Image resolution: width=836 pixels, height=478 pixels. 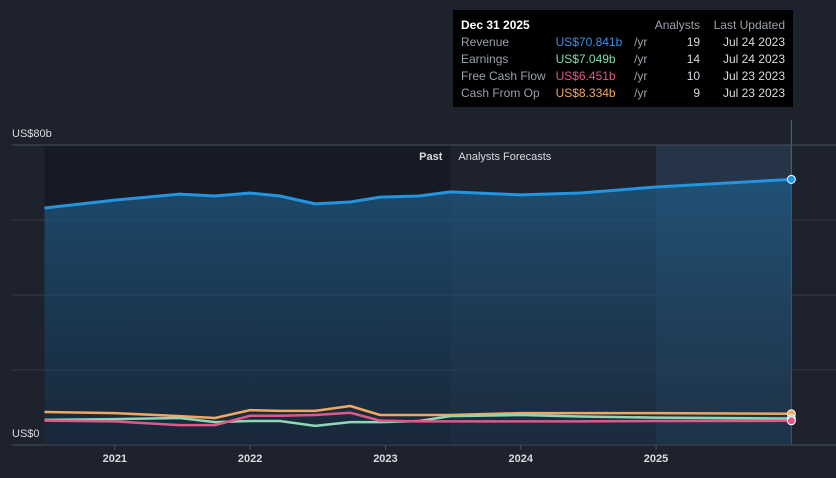 What do you see at coordinates (431, 157) in the screenshot?
I see `past-label: Past` at bounding box center [431, 157].